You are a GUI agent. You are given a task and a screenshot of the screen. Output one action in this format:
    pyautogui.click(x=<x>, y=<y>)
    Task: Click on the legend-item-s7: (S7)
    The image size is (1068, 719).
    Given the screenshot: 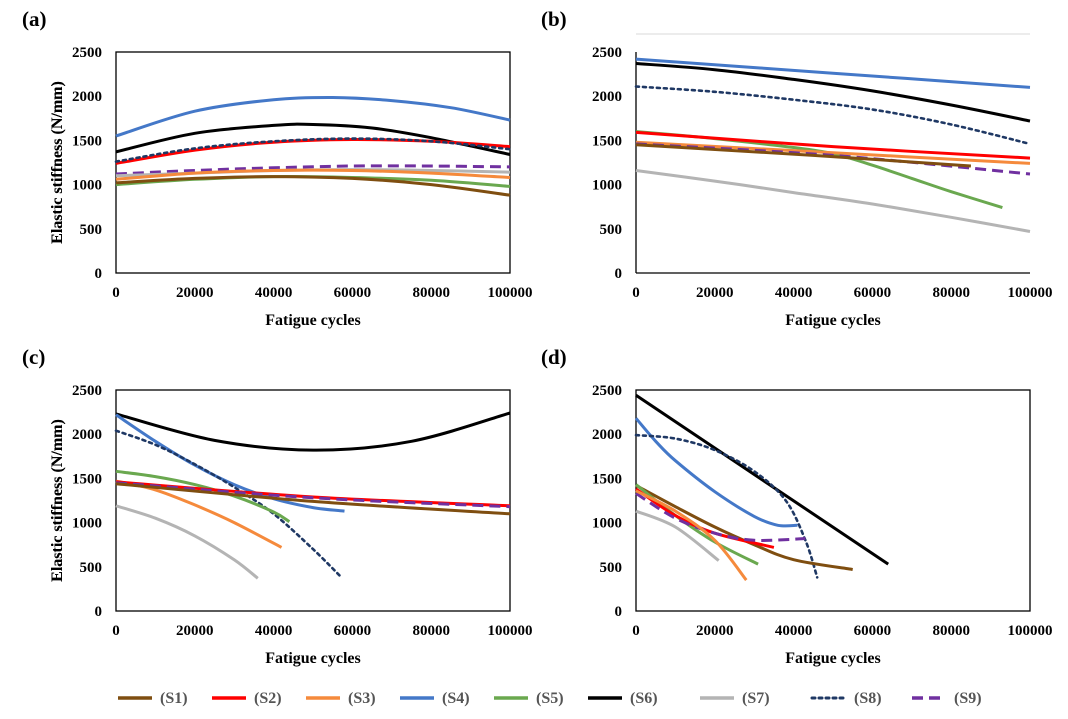 What is the action you would take?
    pyautogui.click(x=735, y=698)
    